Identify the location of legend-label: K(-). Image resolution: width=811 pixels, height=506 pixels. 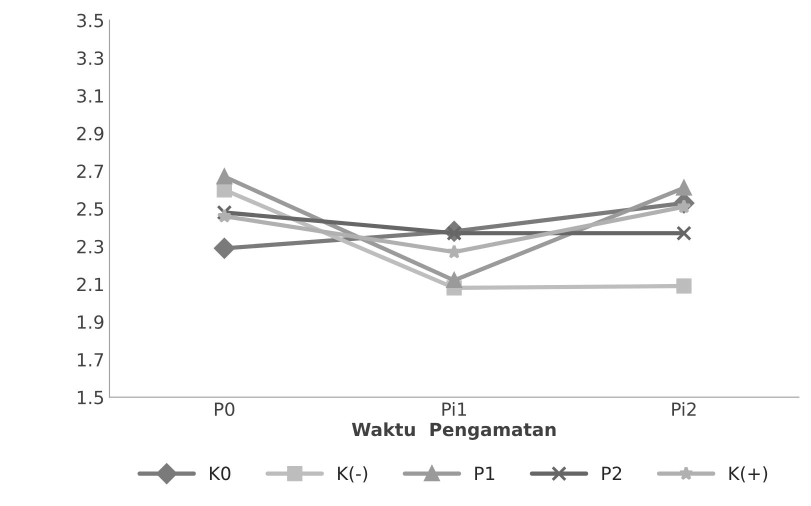
(353, 474).